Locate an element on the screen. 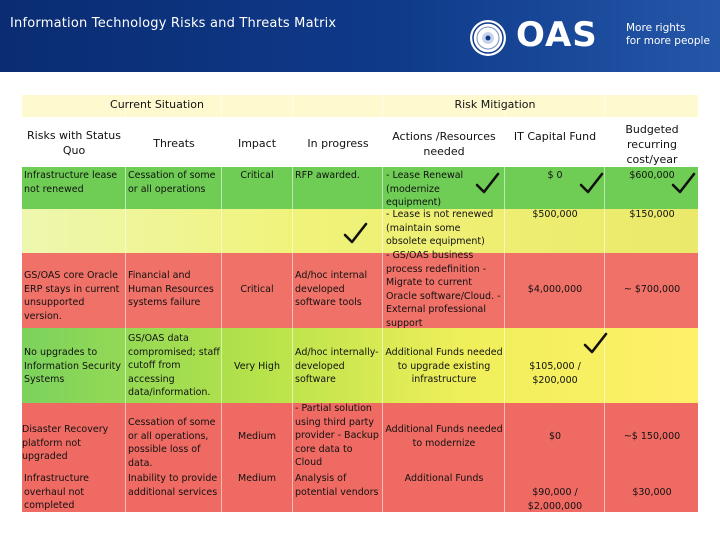  oas-seal-icon is located at coordinates (488, 38).